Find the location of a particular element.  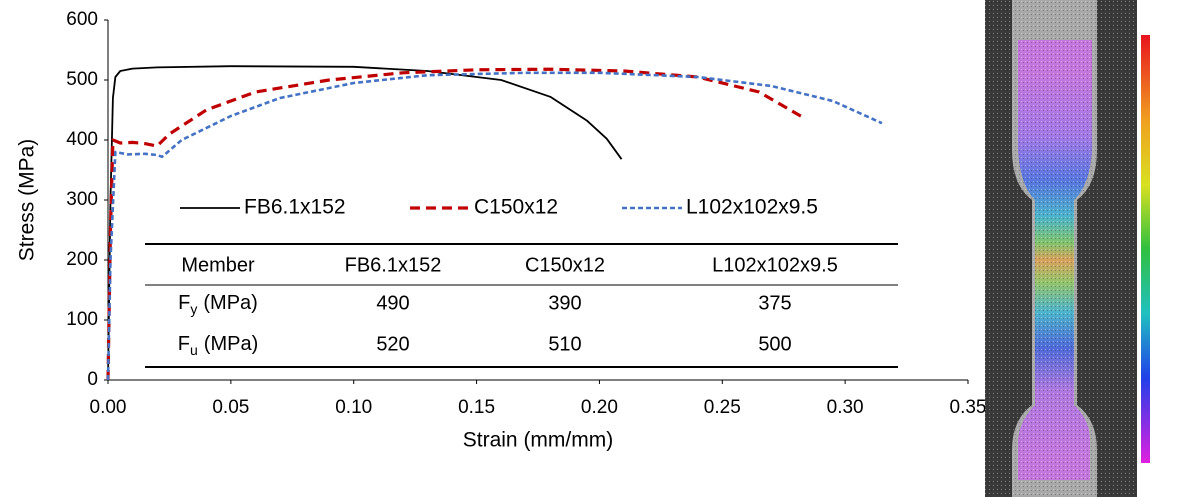

x-tick-label: 0.10 is located at coordinates (353, 407).